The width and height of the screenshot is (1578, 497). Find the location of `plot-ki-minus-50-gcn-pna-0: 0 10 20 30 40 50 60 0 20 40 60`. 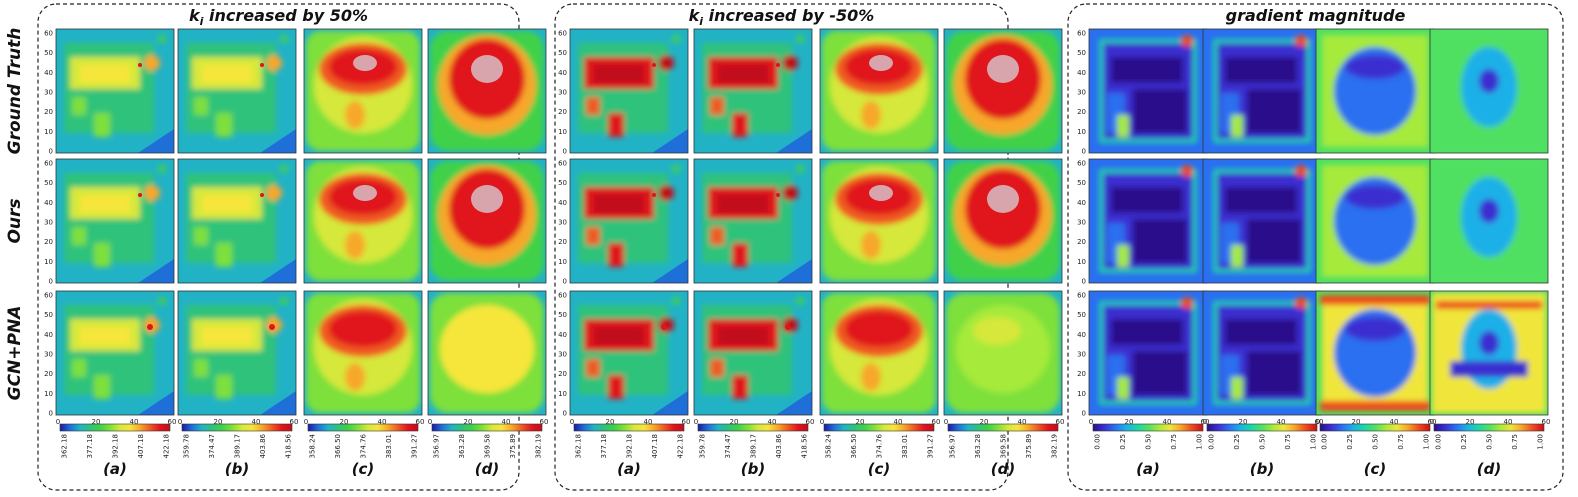

plot-ki-minus-50-gcn-pna-0: 0 10 20 30 40 50 60 0 20 40 60 is located at coordinates (624, 358).